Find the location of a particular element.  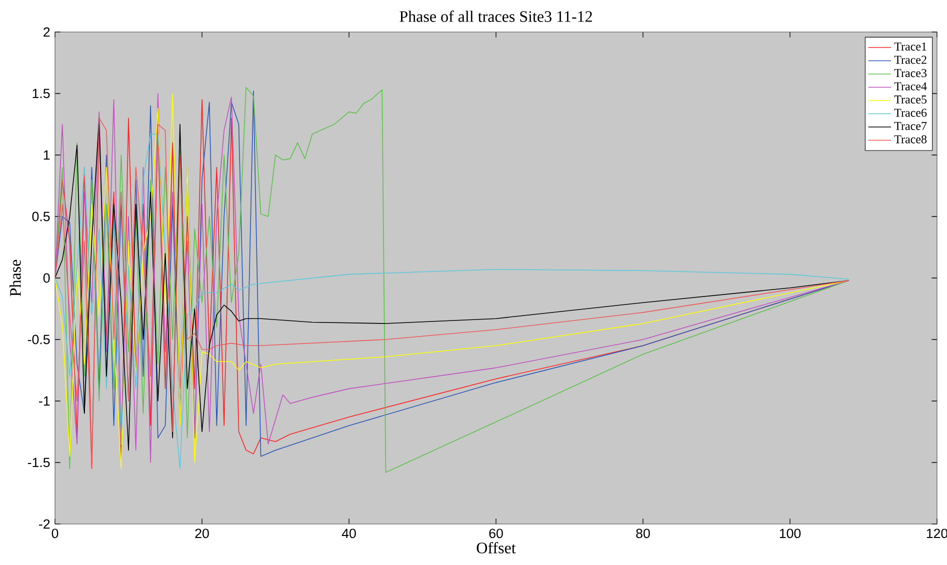

x-tick-label: 60 is located at coordinates (496, 533).